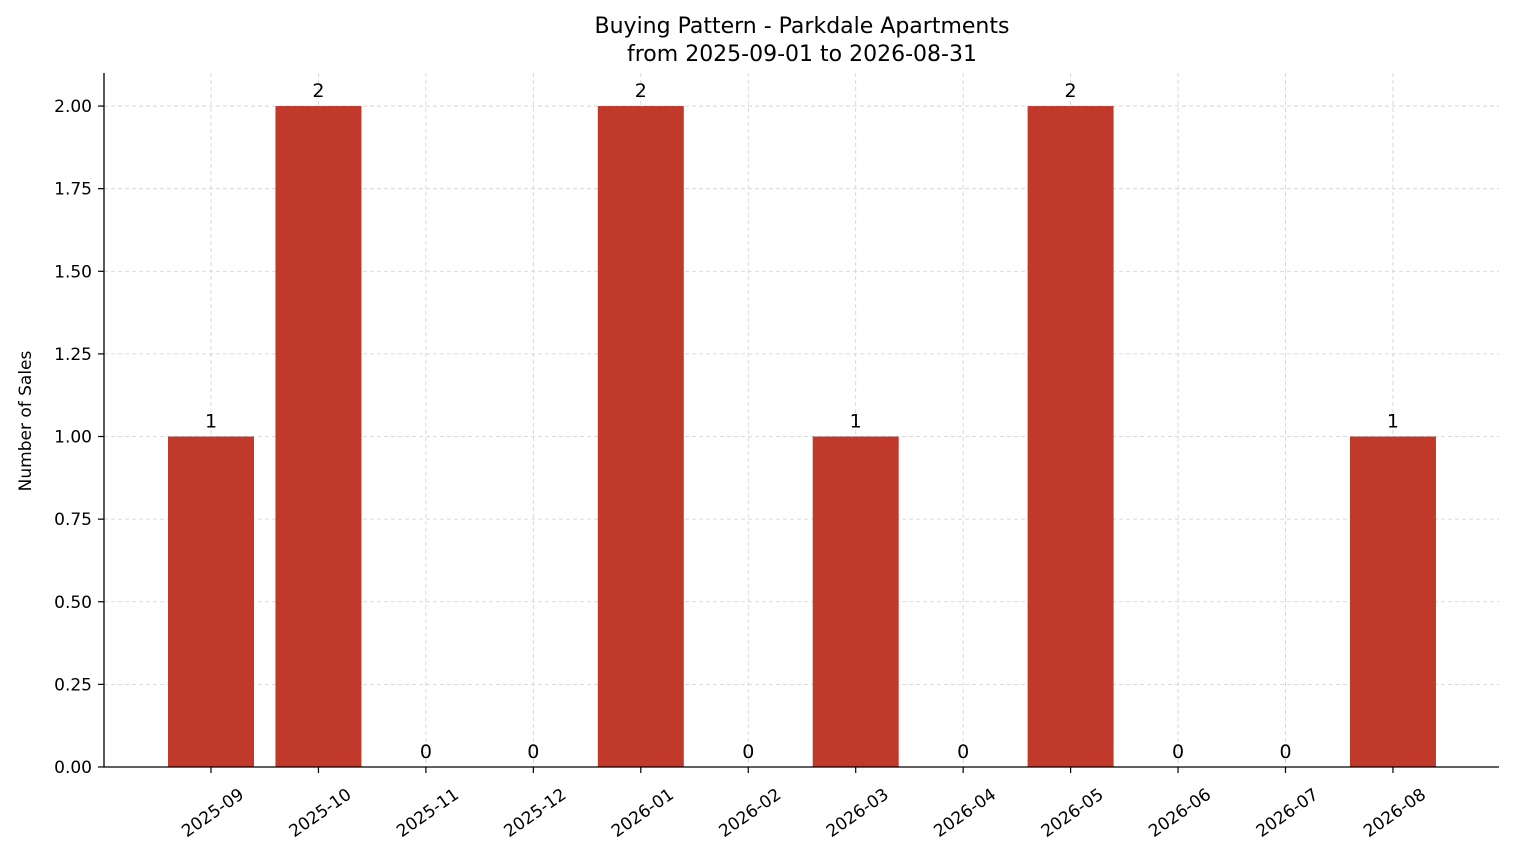 Image resolution: width=1514 pixels, height=863 pixels. I want to click on data-label-2025-09: 1, so click(211, 422).